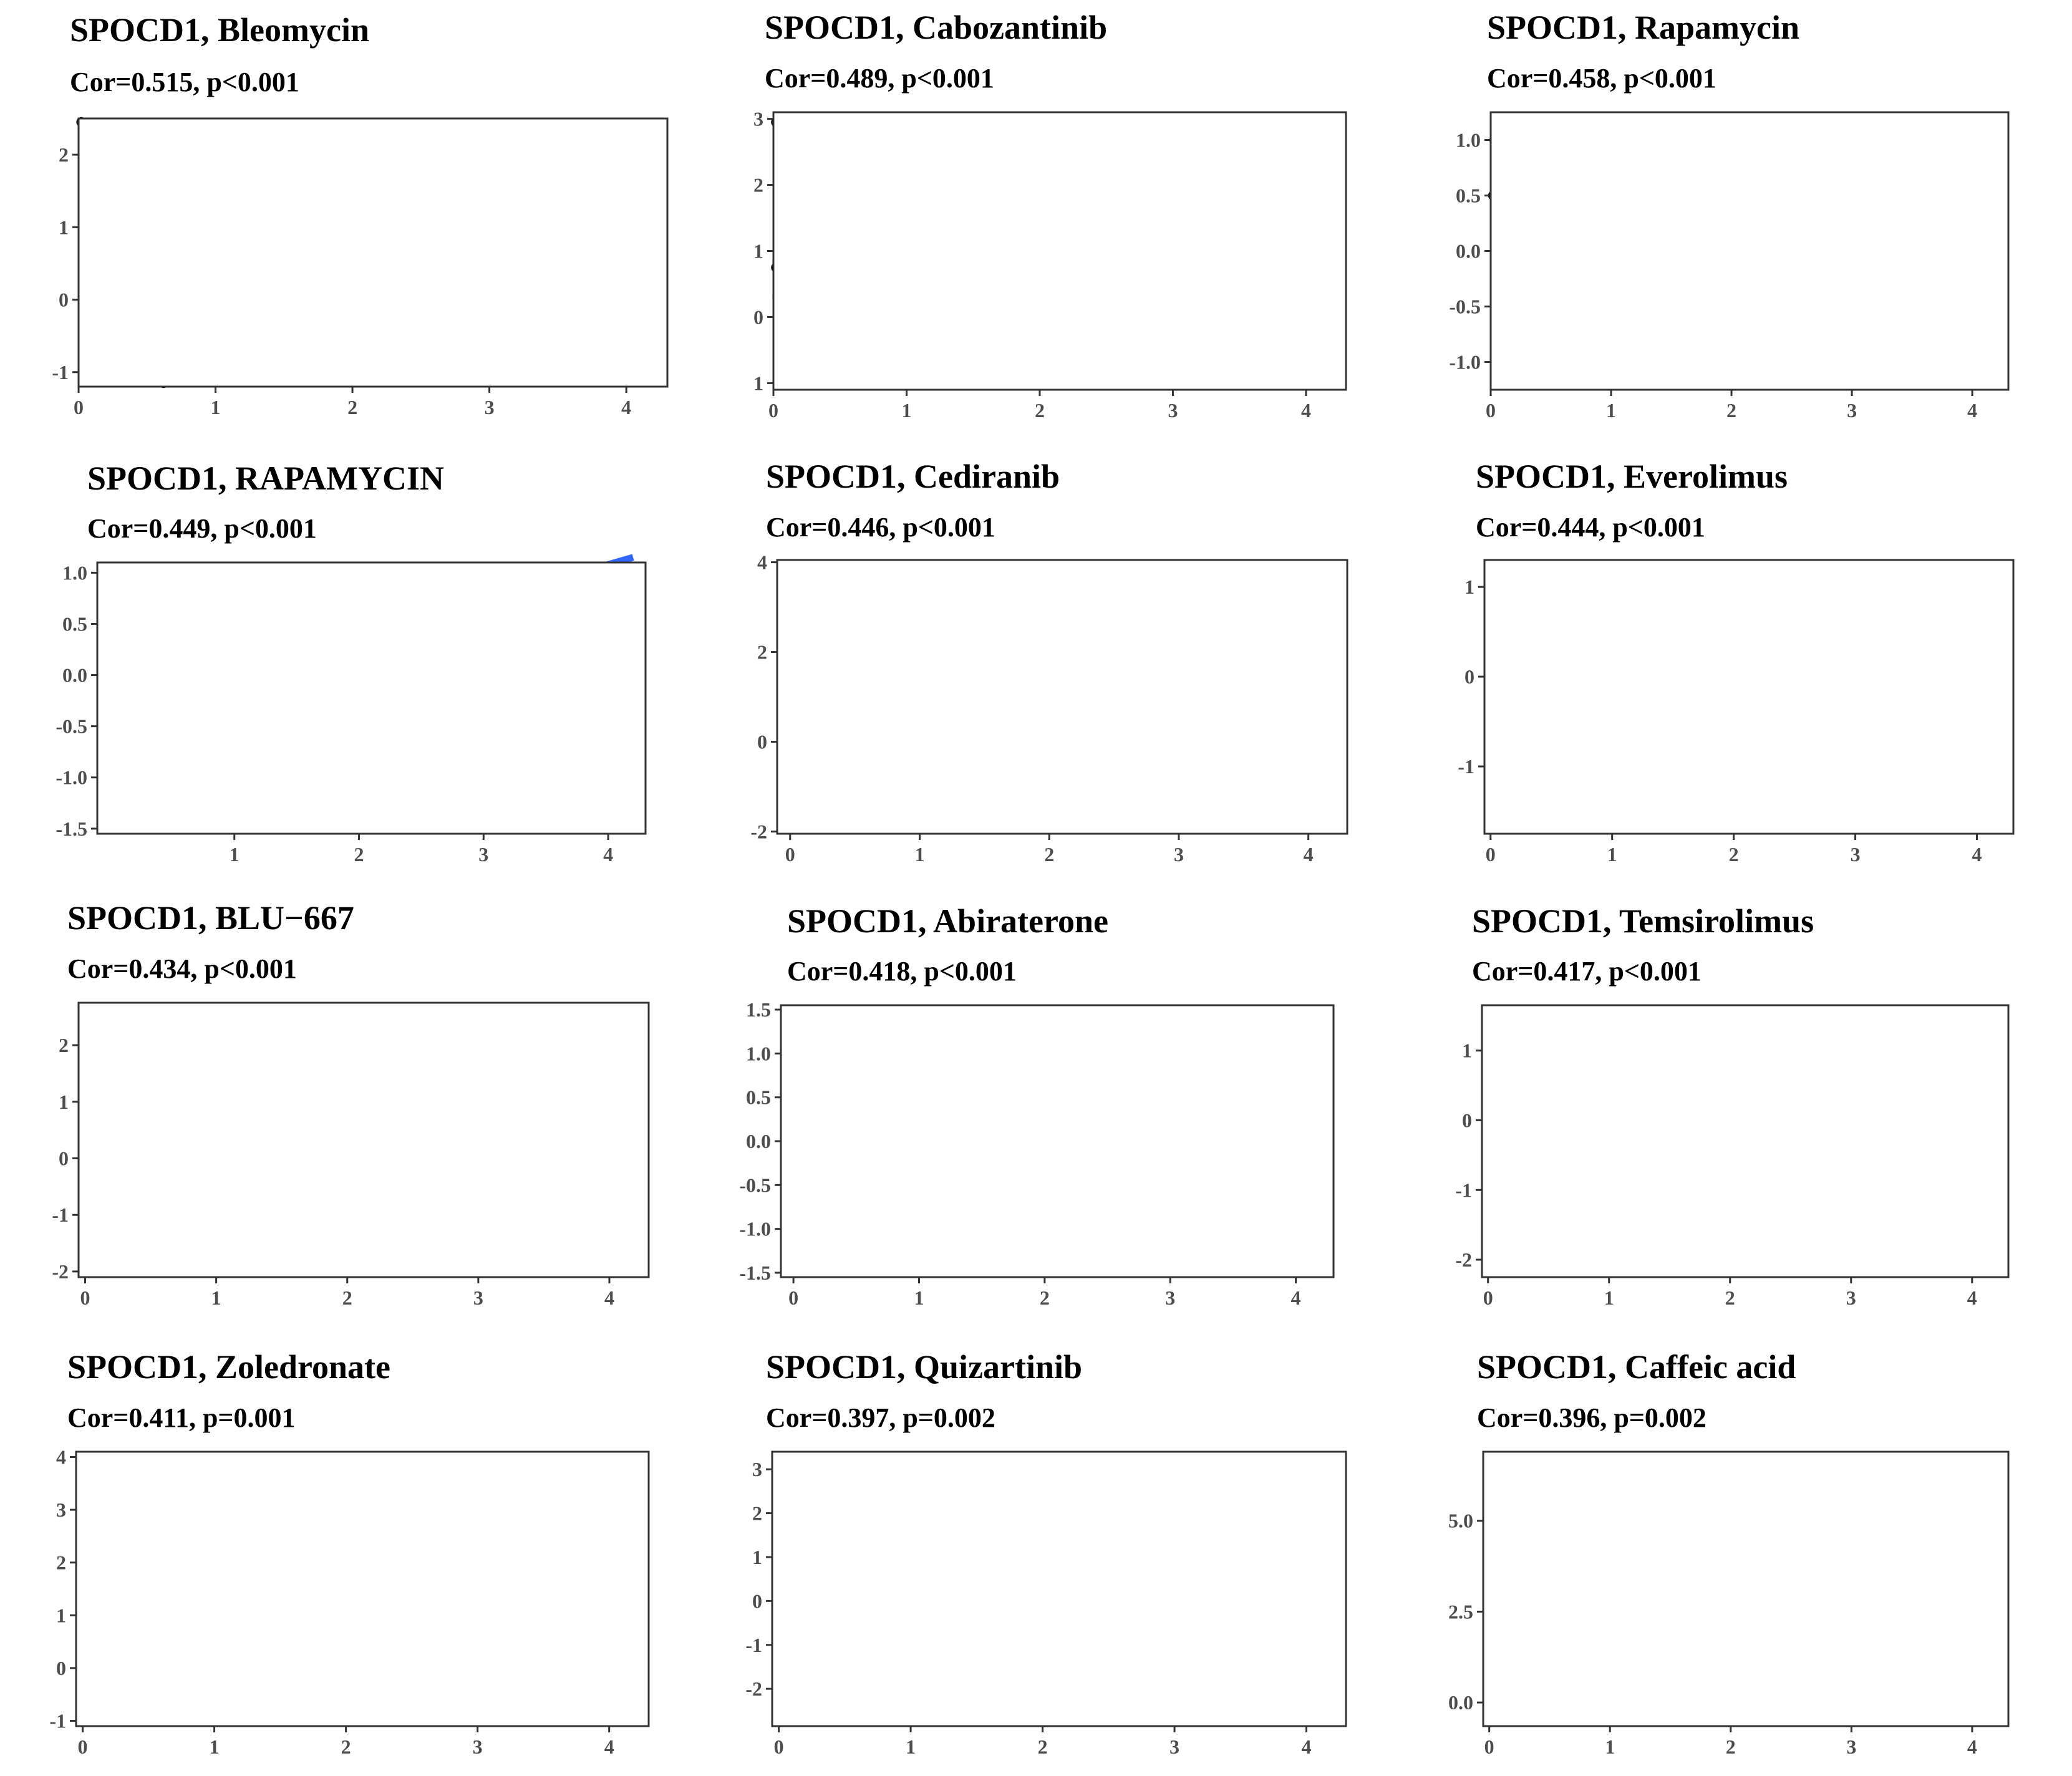 Image resolution: width=2072 pixels, height=1776 pixels. What do you see at coordinates (924, 1367) in the screenshot?
I see `chart-title: SPOCD1, Quizartinib` at bounding box center [924, 1367].